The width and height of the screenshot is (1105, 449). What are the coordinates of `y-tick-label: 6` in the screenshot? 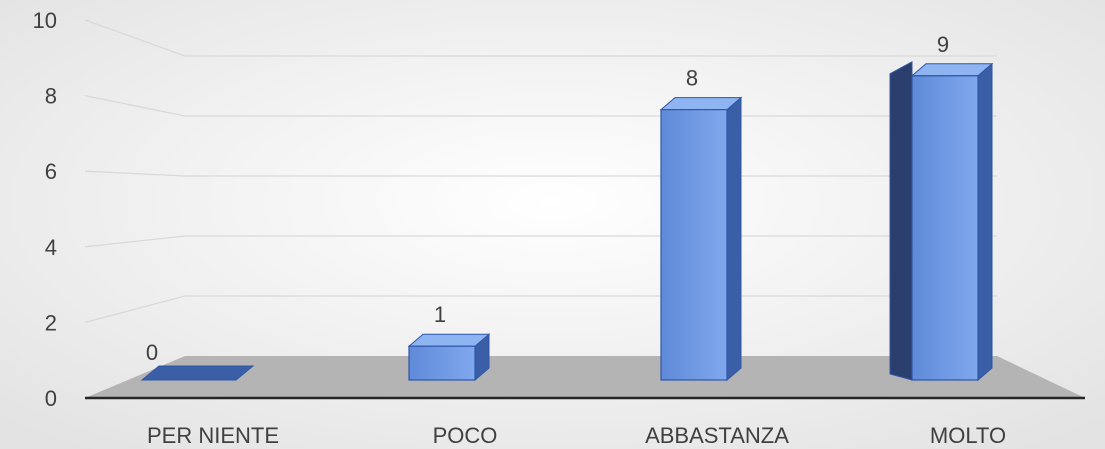 It's located at (51, 171).